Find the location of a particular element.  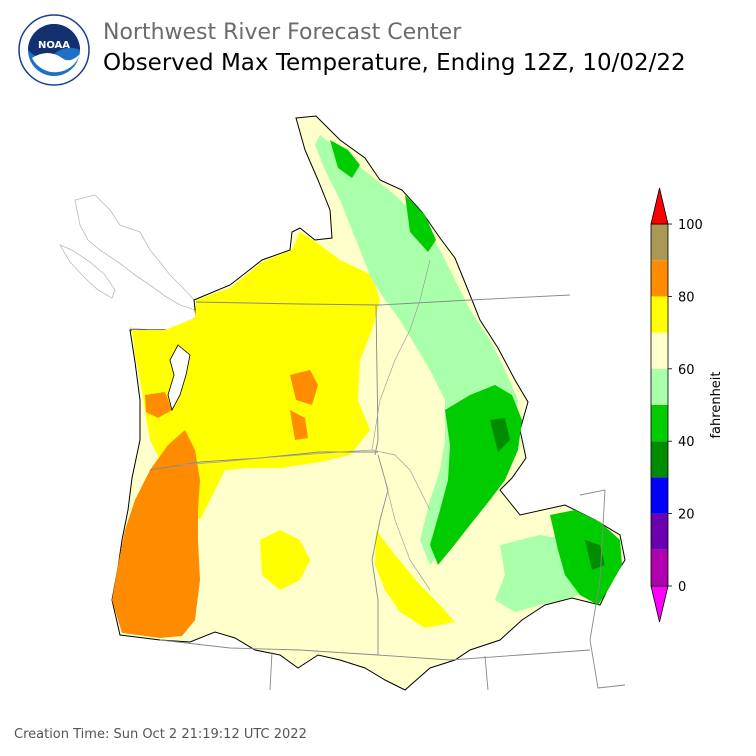

colorbar-tick-label: 60 is located at coordinates (686, 370).